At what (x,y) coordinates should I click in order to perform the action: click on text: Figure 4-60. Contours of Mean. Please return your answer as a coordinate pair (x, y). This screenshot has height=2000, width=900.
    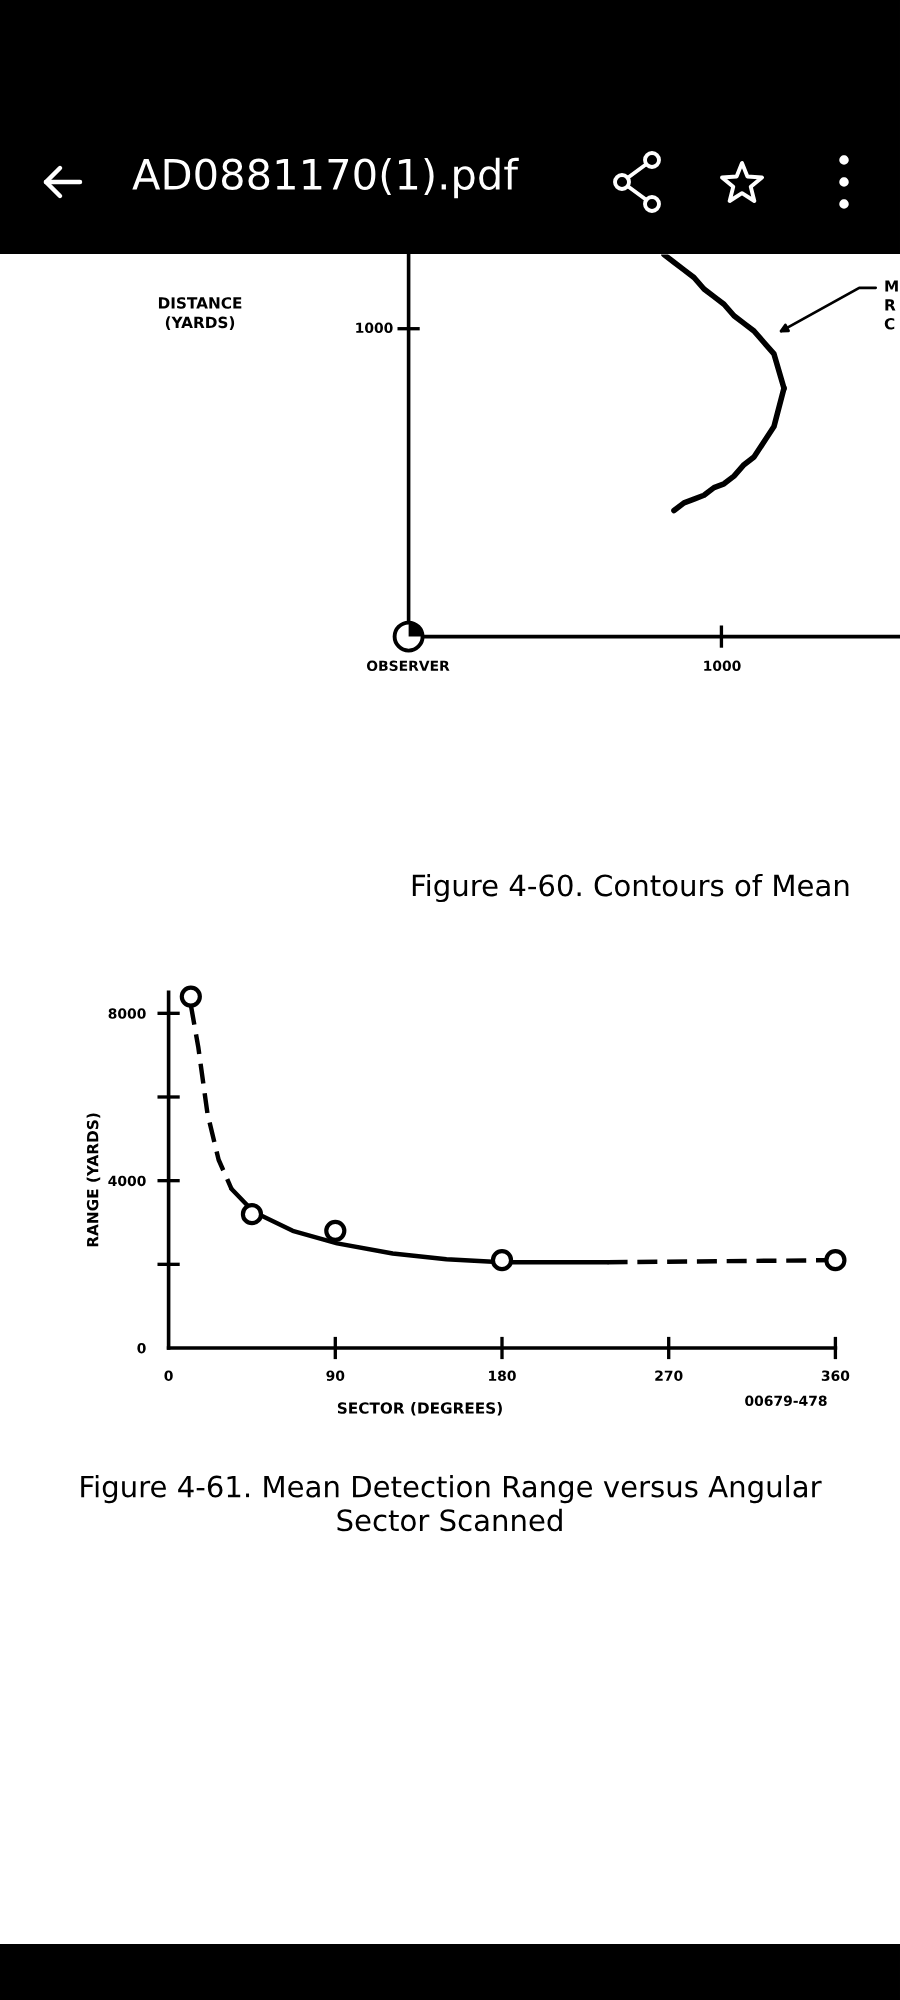
    Looking at the image, I should click on (630, 888).